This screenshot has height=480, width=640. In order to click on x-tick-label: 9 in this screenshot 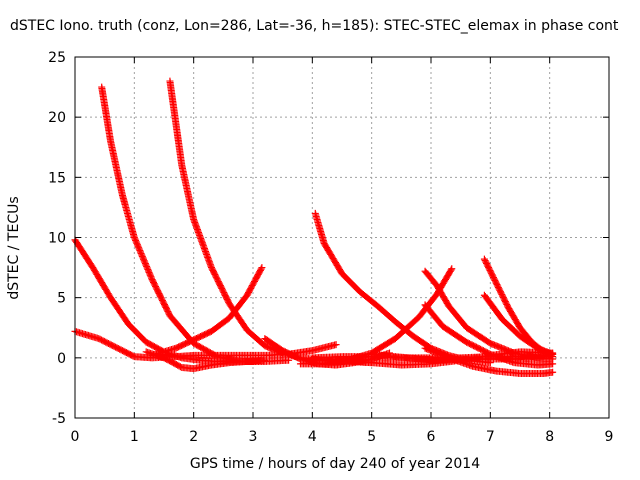, I will do `click(609, 437)`.